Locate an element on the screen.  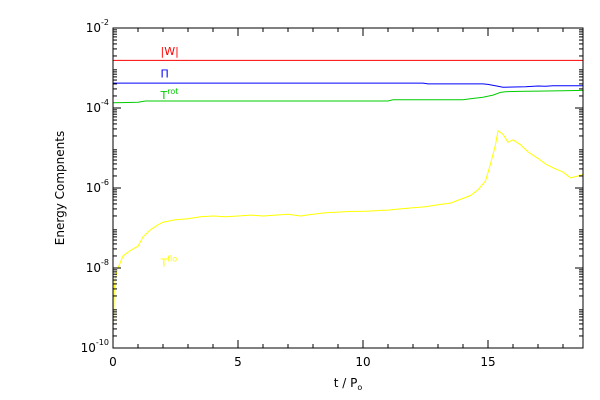
y-tick-label: 10⁻¹⁰ is located at coordinates (95, 346).